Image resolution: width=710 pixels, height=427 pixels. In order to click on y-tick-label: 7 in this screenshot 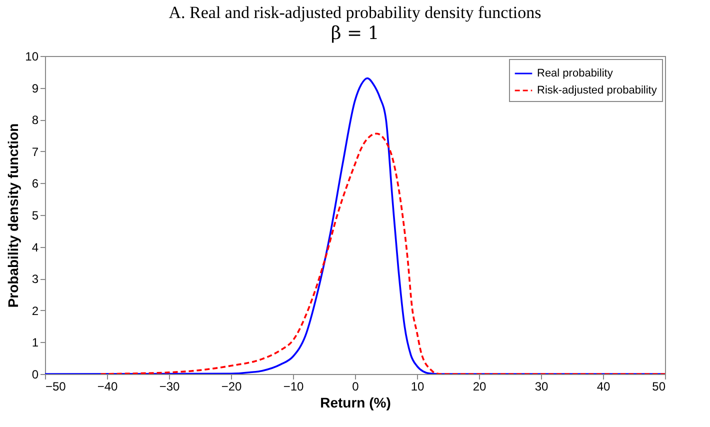, I will do `click(35, 151)`.